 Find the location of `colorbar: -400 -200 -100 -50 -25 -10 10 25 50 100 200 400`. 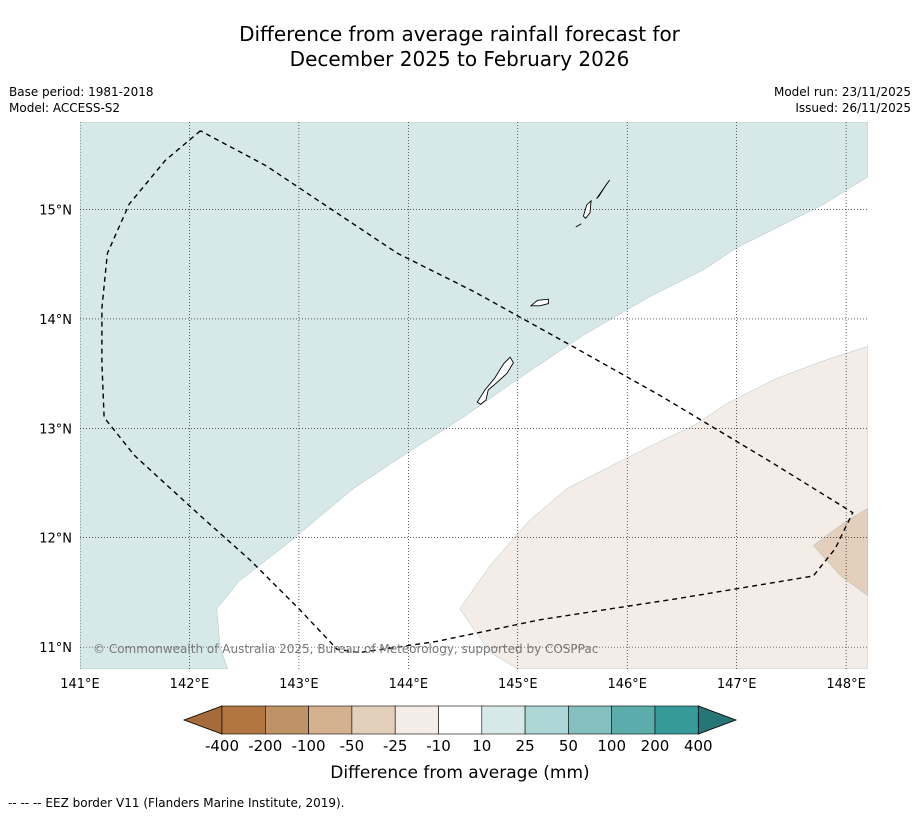

colorbar: -400 -200 -100 -50 -25 -10 10 25 50 100 200 400 is located at coordinates (460, 730).